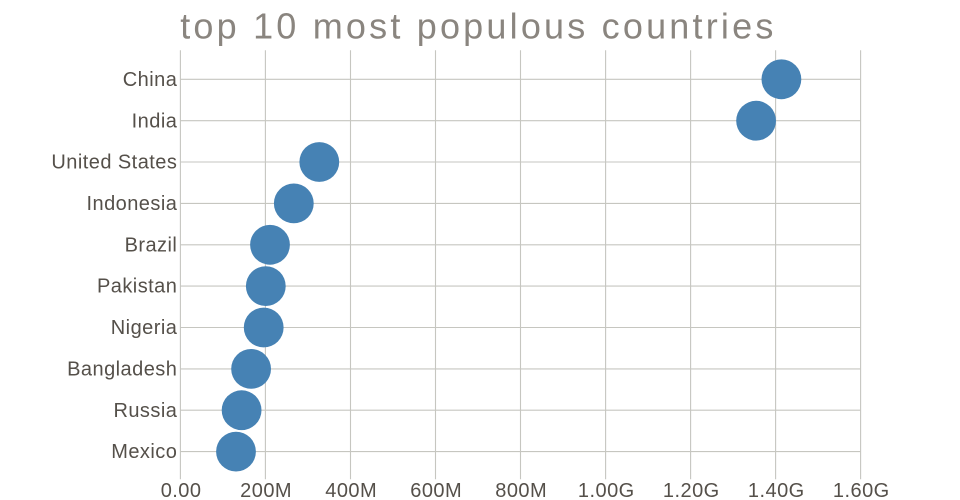 The height and width of the screenshot is (500, 960). What do you see at coordinates (521, 490) in the screenshot?
I see `svg-text: 800M` at bounding box center [521, 490].